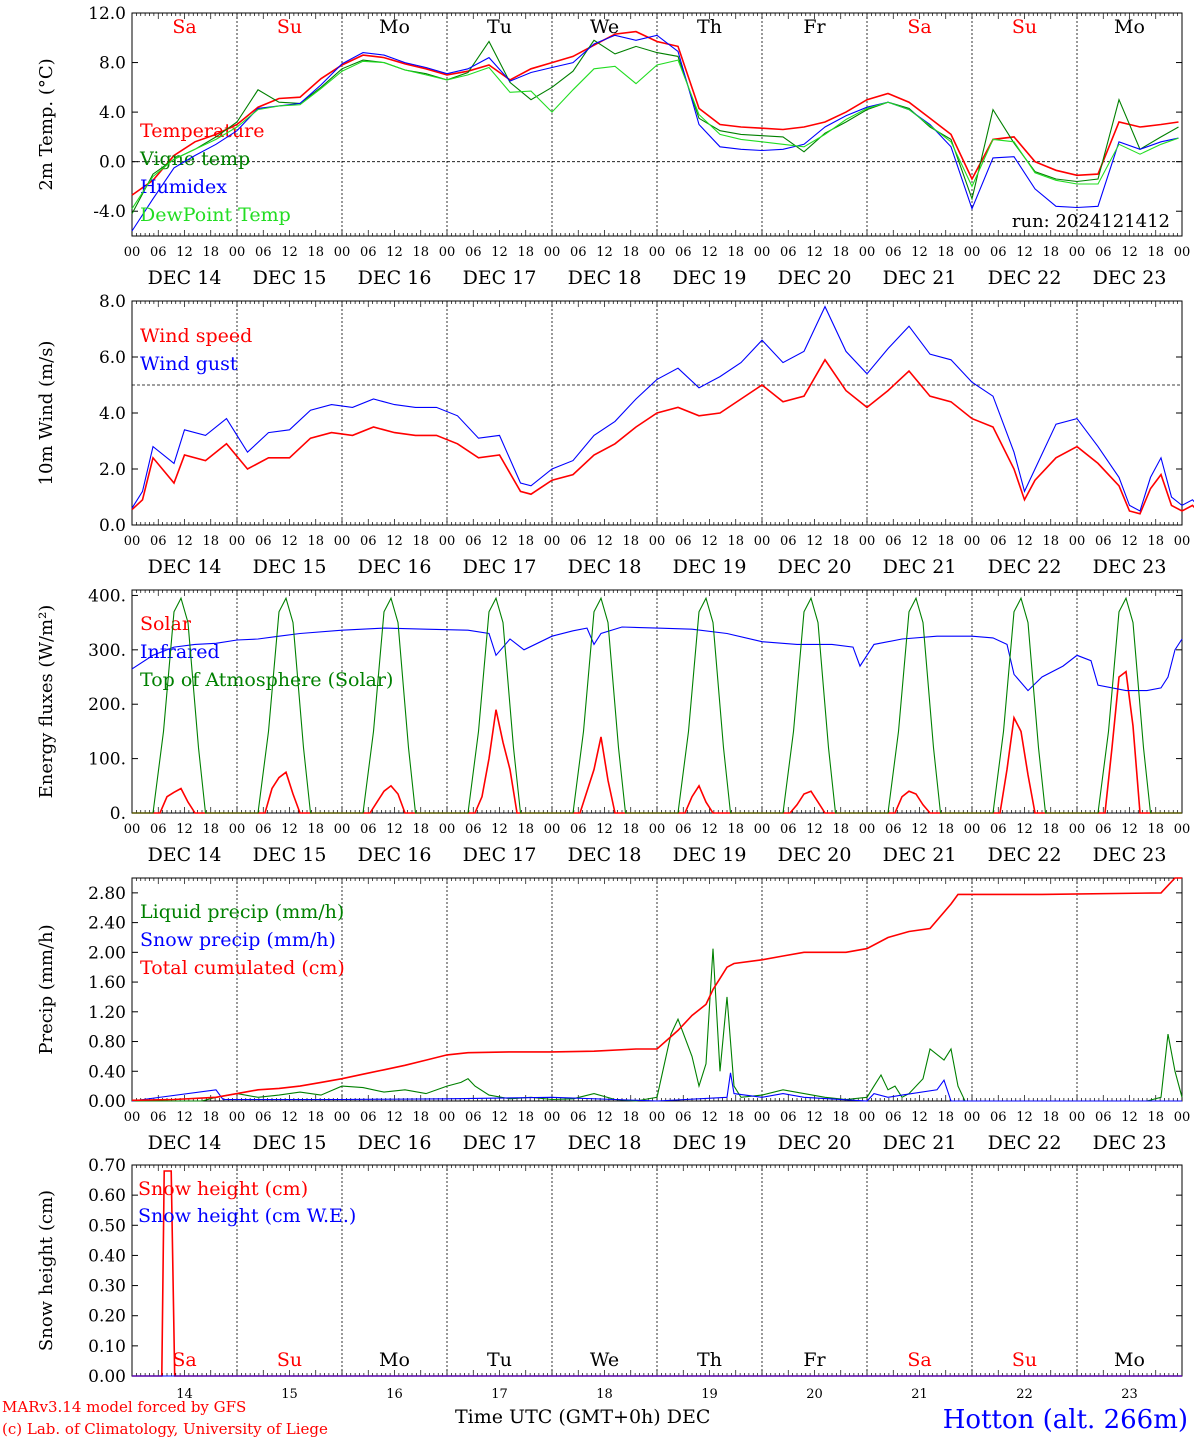 The width and height of the screenshot is (1194, 1440). Describe the element at coordinates (183, 187) in the screenshot. I see `legend-entry: Humidex` at that location.